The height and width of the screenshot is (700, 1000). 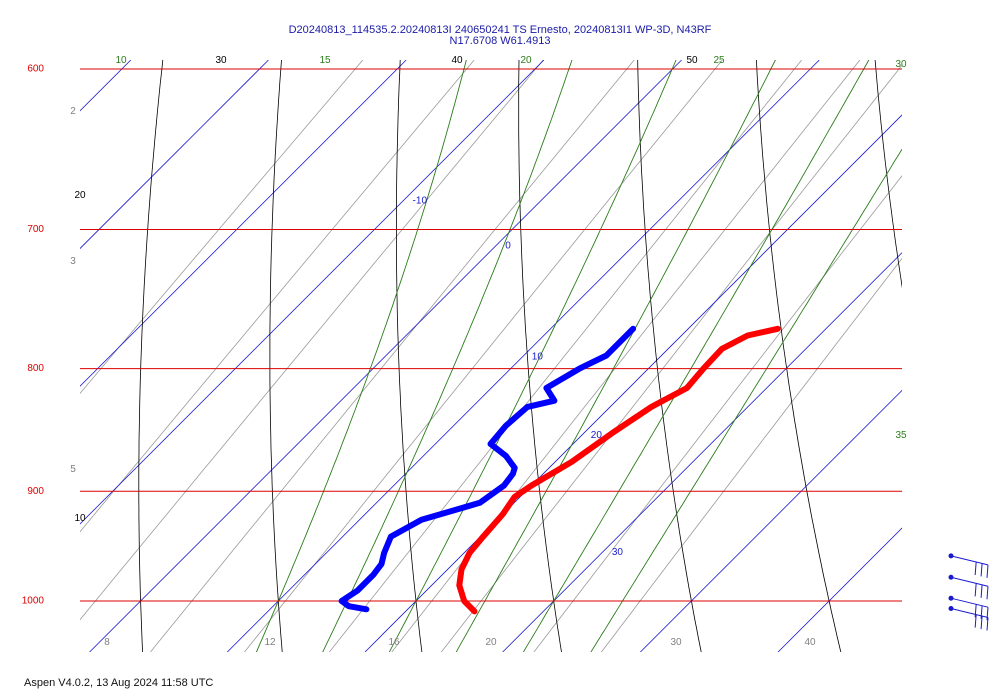 What do you see at coordinates (35, 368) in the screenshot?
I see `pressure-label: 800` at bounding box center [35, 368].